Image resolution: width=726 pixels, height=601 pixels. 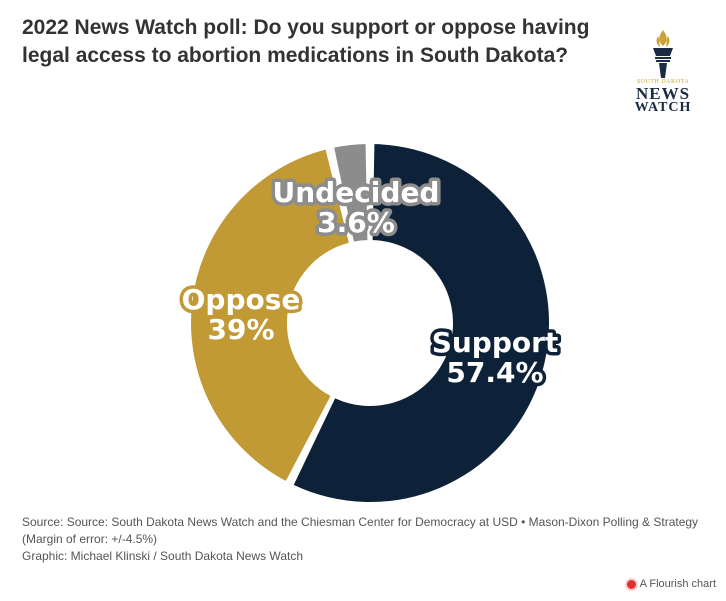 I want to click on news-watch-logo: SOUTH DAKOTA NEWS WATCH, so click(x=663, y=73).